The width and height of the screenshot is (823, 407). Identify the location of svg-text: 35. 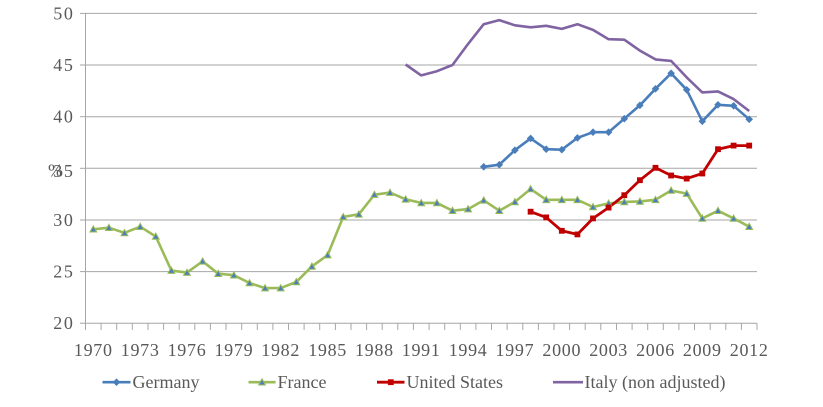
(63, 171).